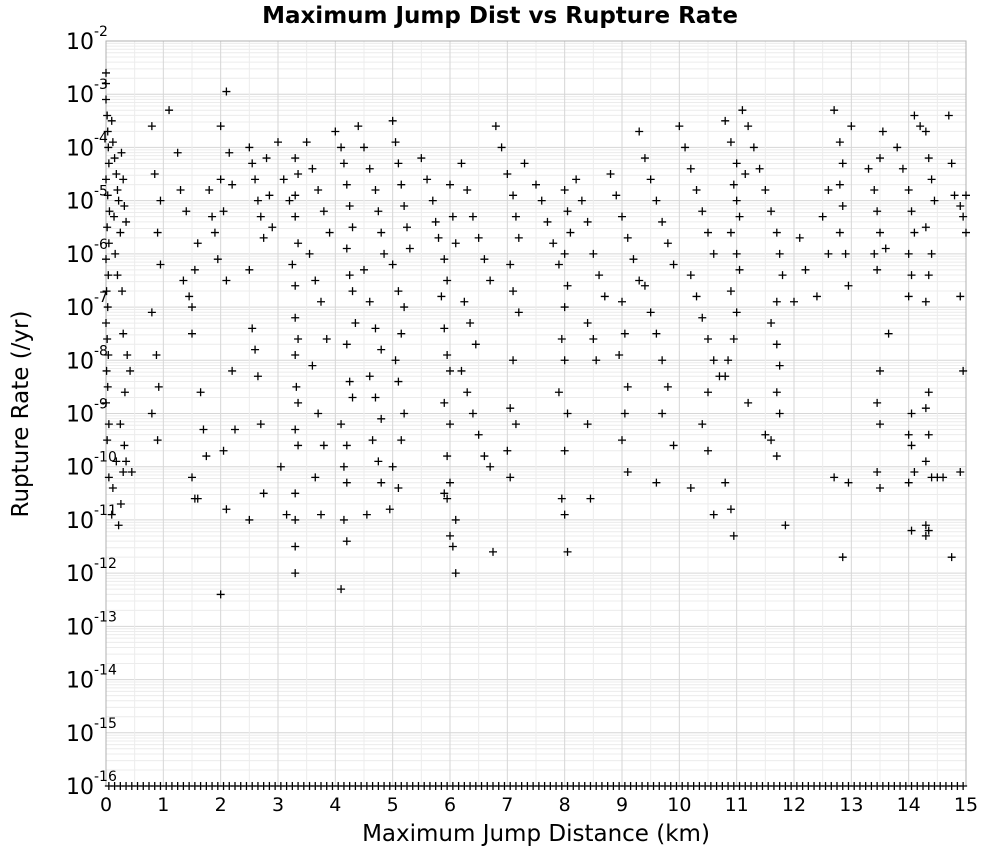 The height and width of the screenshot is (850, 1000). I want to click on y-axis-label: Rupture Rate (/yr), so click(21, 414).